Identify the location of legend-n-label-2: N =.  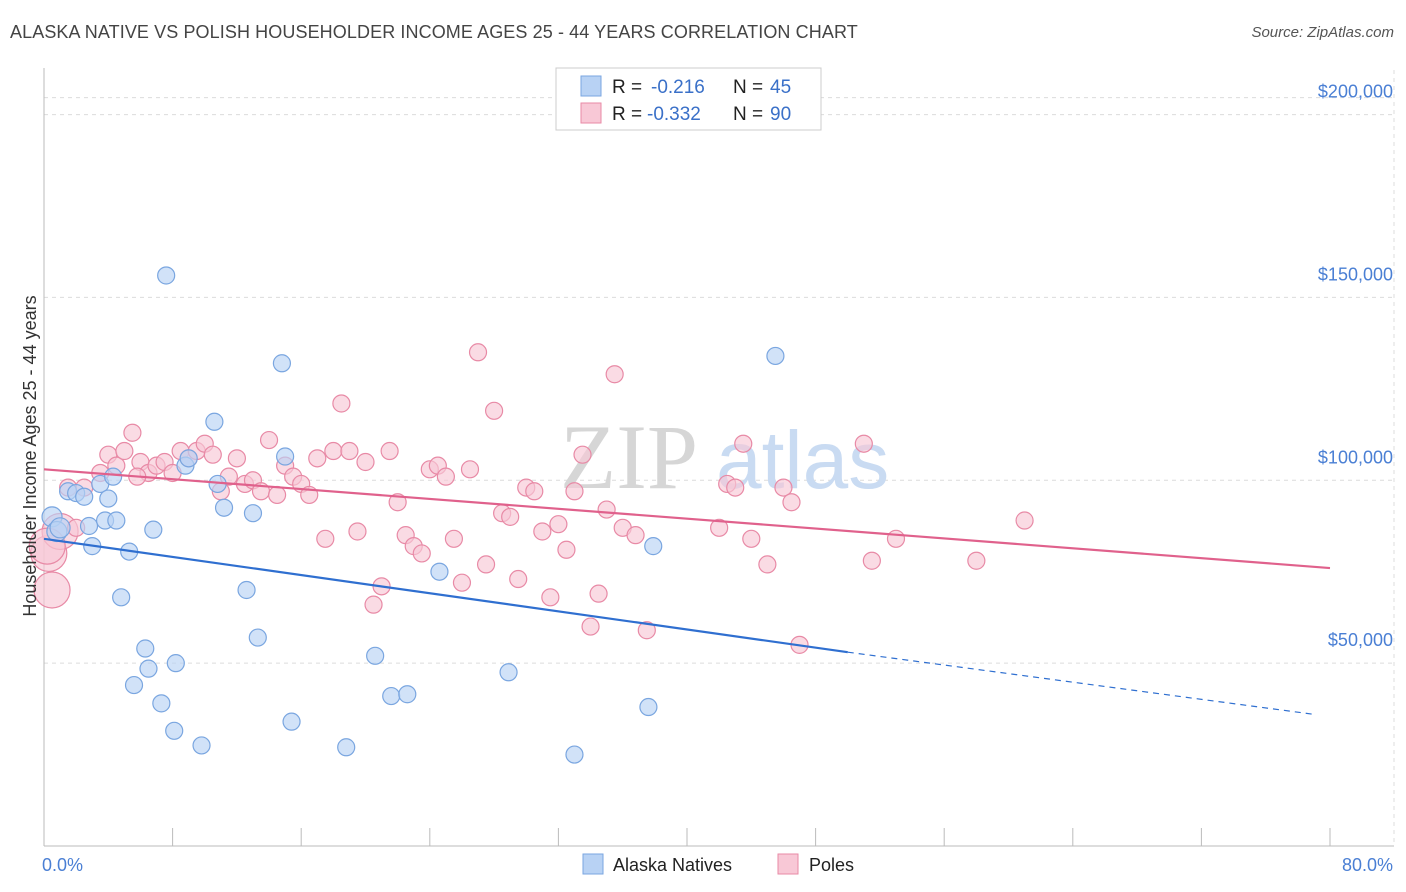
(748, 114).